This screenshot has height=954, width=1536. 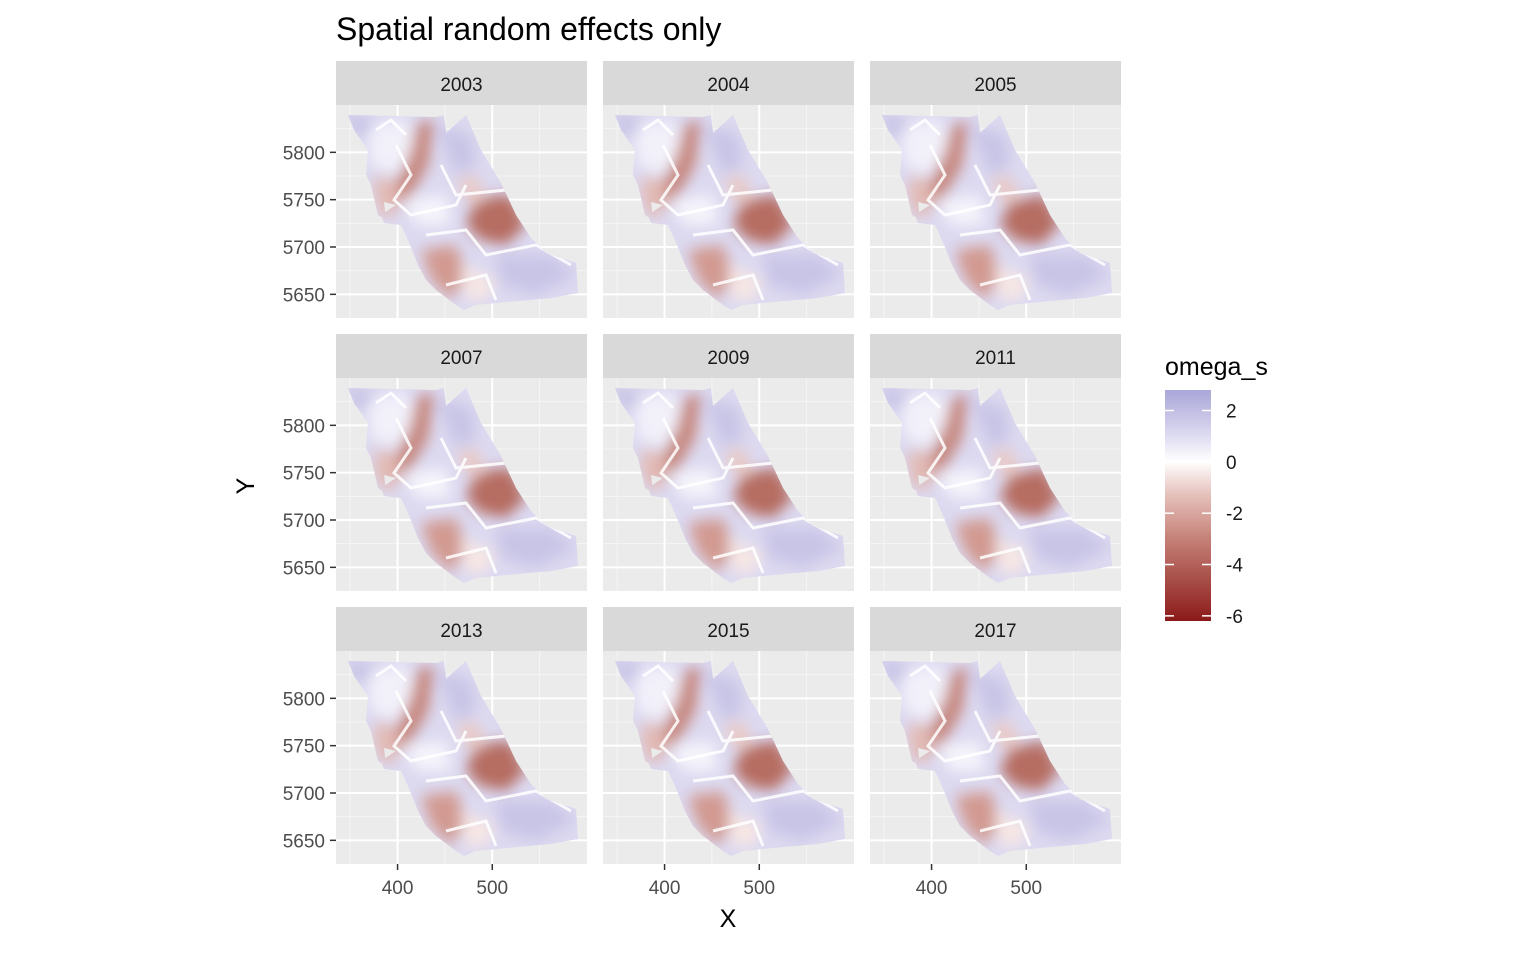 What do you see at coordinates (1188, 505) in the screenshot?
I see `legend-colorbar` at bounding box center [1188, 505].